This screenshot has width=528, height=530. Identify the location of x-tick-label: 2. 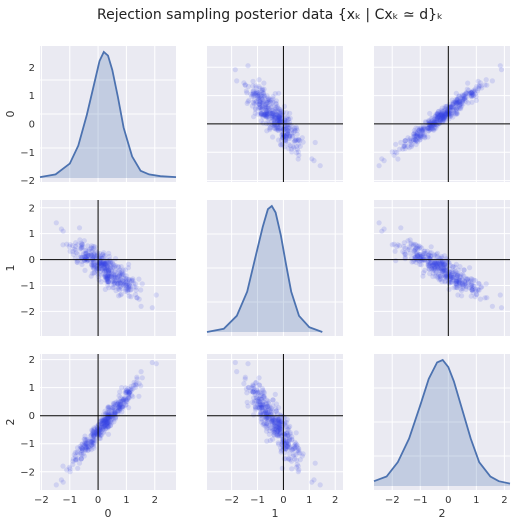
(155, 500).